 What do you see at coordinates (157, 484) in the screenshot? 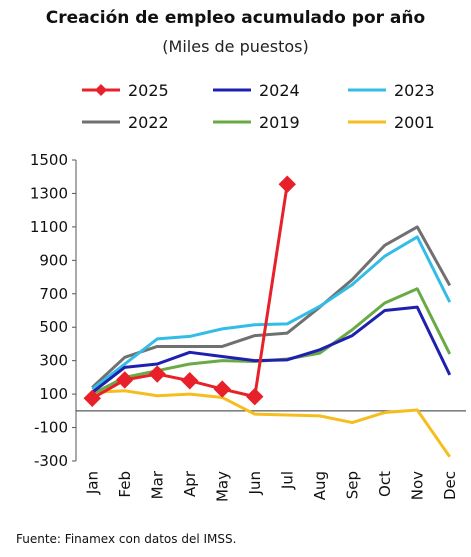
I see `x-tick-label: Mar` at bounding box center [157, 484].